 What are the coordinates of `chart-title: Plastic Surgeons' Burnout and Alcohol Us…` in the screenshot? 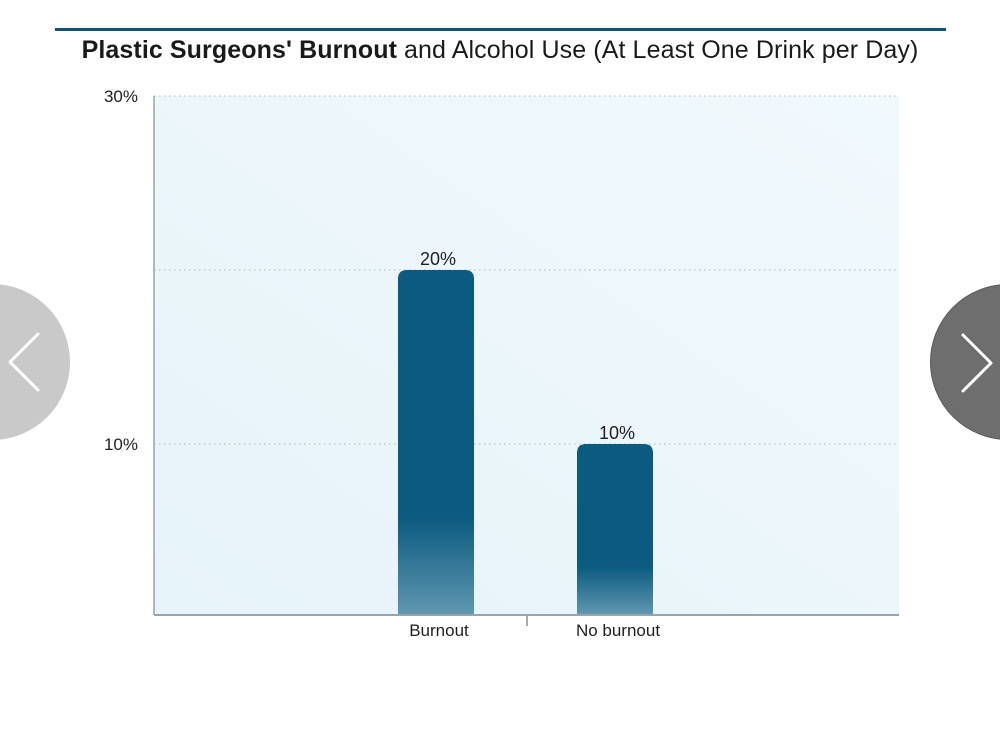 It's located at (500, 50).